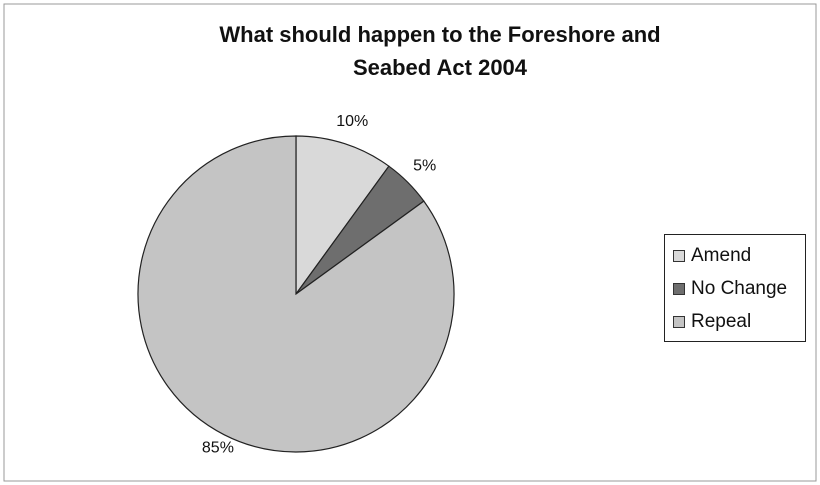 The height and width of the screenshot is (485, 820). What do you see at coordinates (721, 255) in the screenshot?
I see `legend-label-amend: Amend` at bounding box center [721, 255].